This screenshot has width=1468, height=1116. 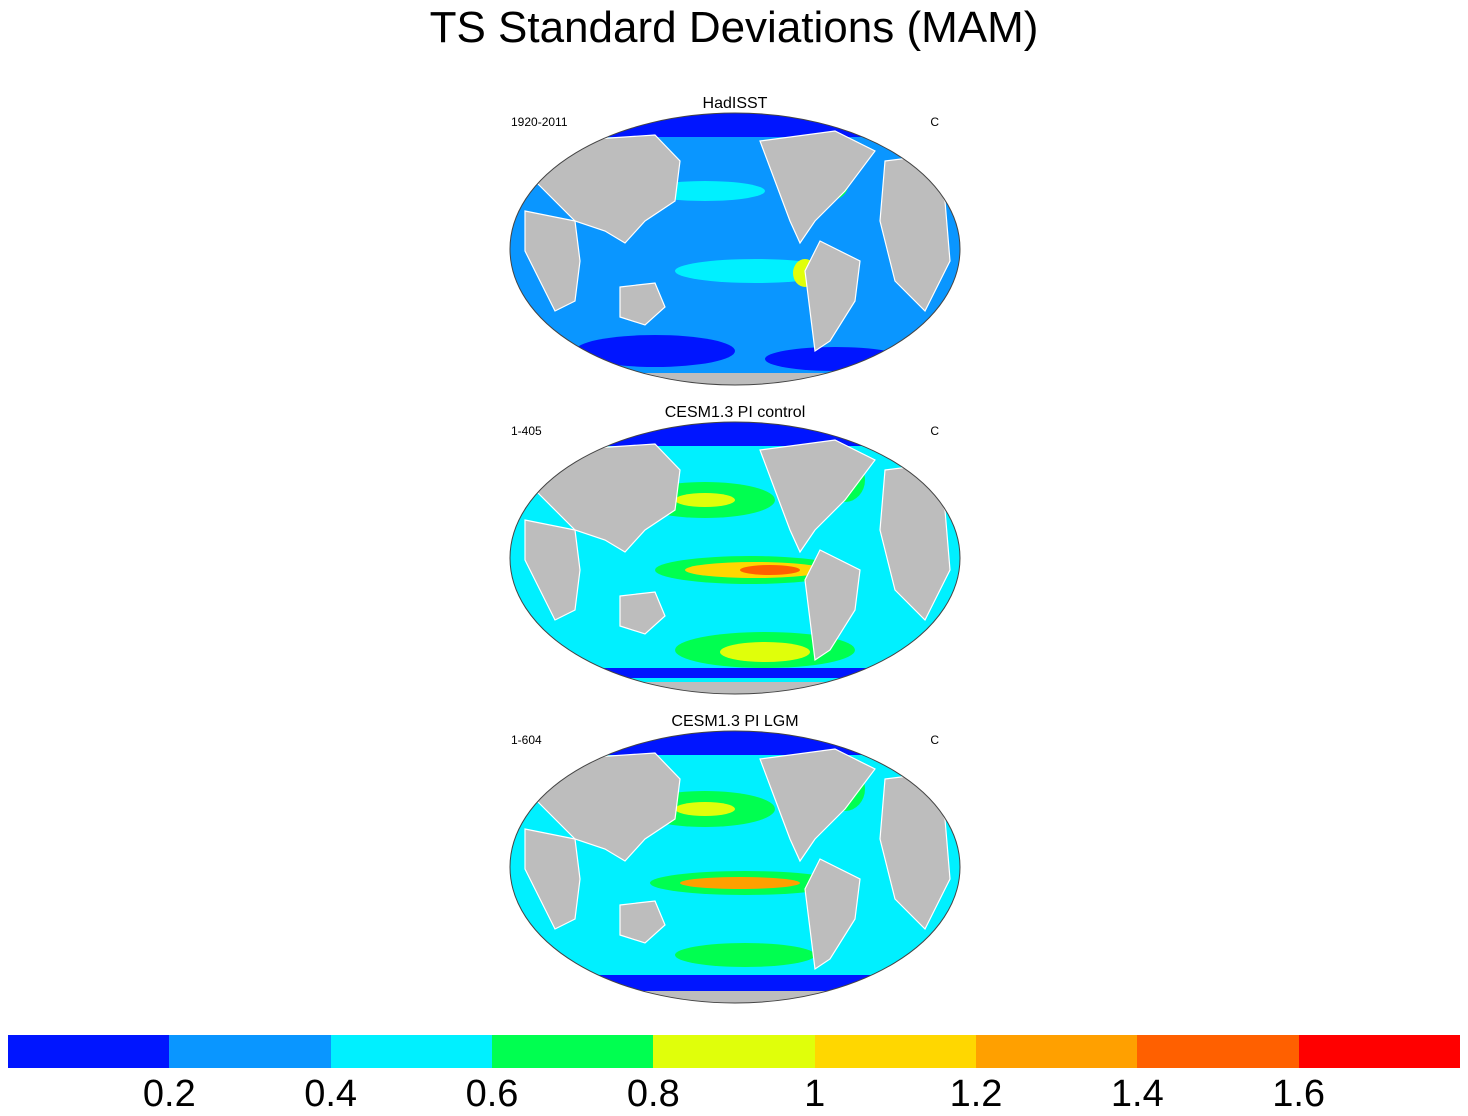 What do you see at coordinates (1299, 1094) in the screenshot?
I see `colorbar-tick-label: 1.6` at bounding box center [1299, 1094].